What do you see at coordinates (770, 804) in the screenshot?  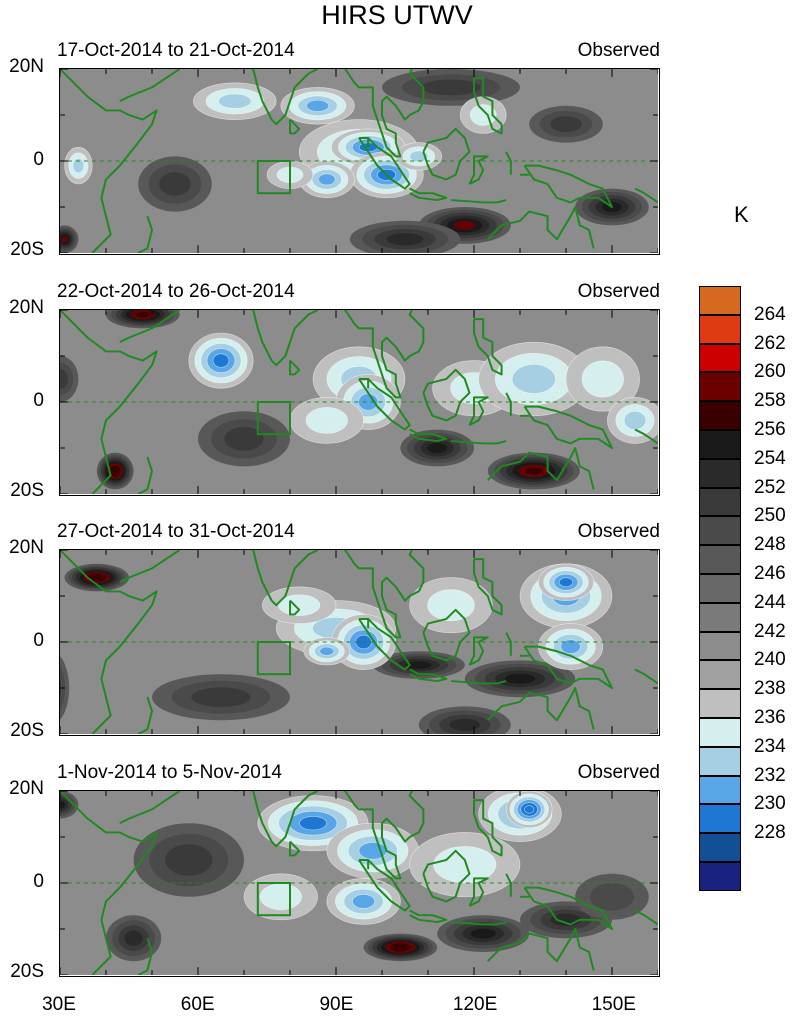 I see `colorbar-label: 230` at bounding box center [770, 804].